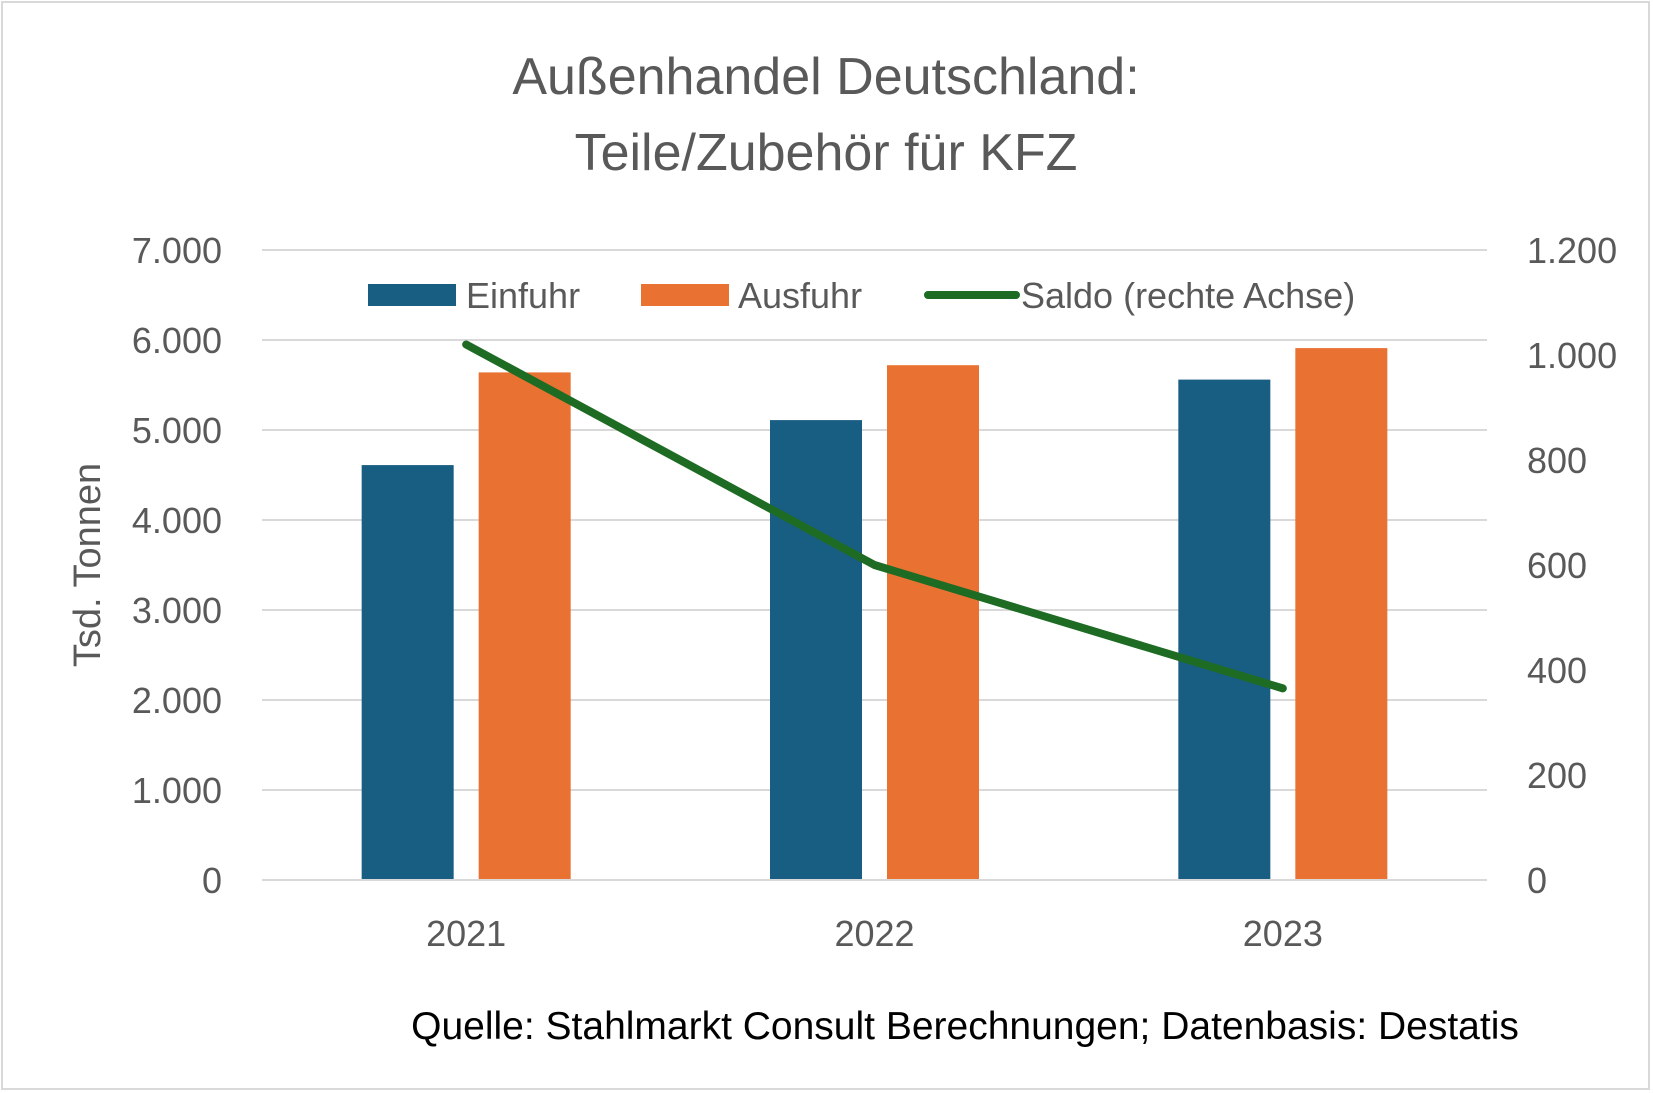  What do you see at coordinates (816, 650) in the screenshot?
I see `bar-einfuhr-2022` at bounding box center [816, 650].